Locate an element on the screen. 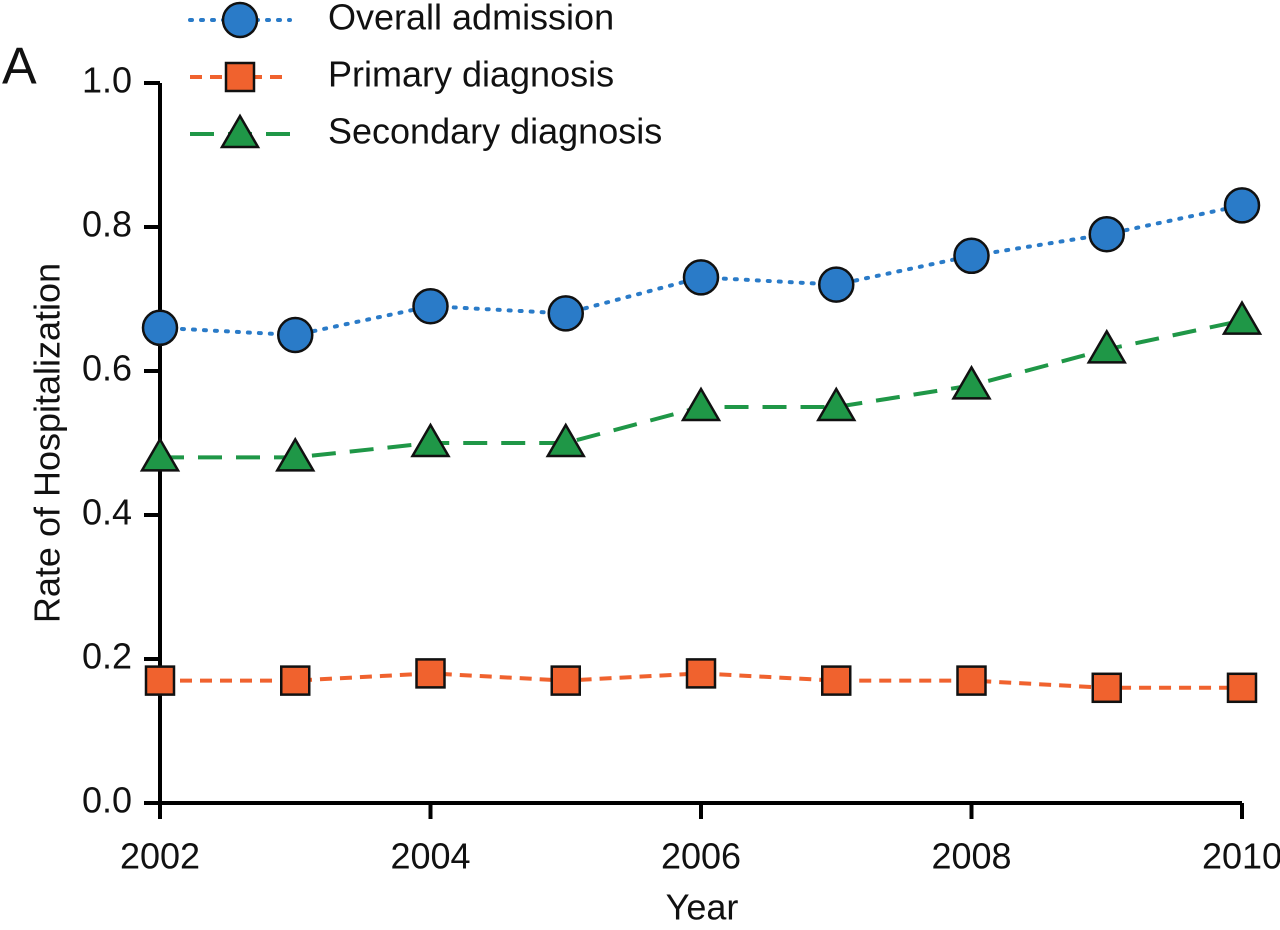  y-tick-label: 0.2 is located at coordinates (107, 656).